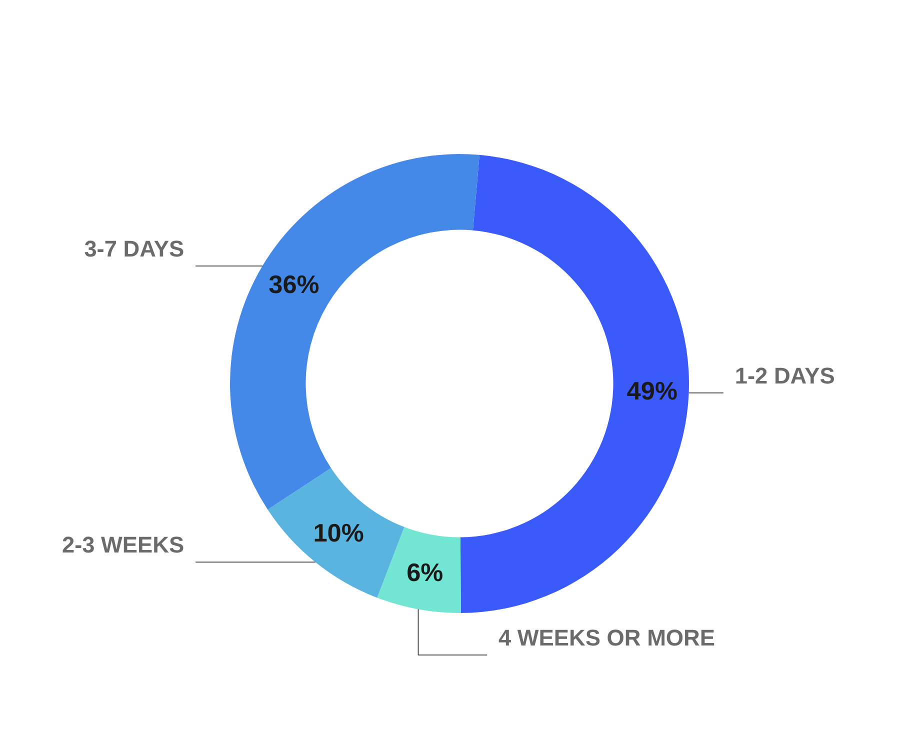  I want to click on data-label: 6%, so click(425, 573).